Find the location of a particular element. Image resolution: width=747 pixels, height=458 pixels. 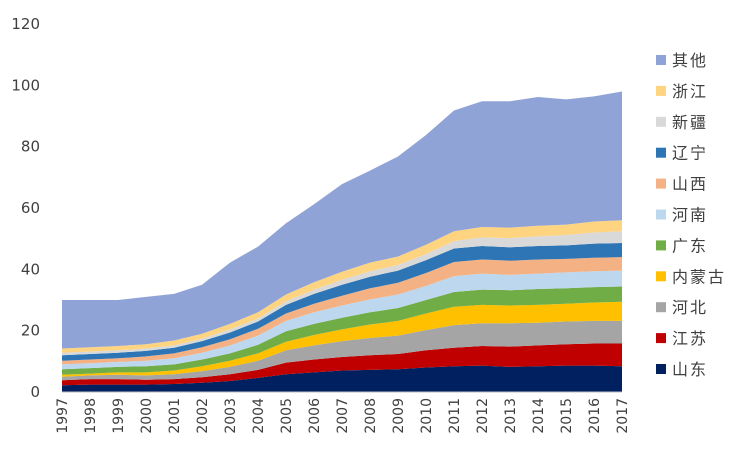

y-tick-label: 100 is located at coordinates (25, 85).